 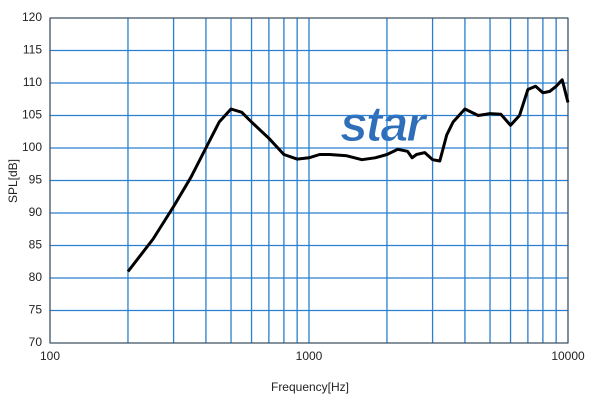 What do you see at coordinates (13, 181) in the screenshot?
I see `y-axis-label: SPL[dB]` at bounding box center [13, 181].